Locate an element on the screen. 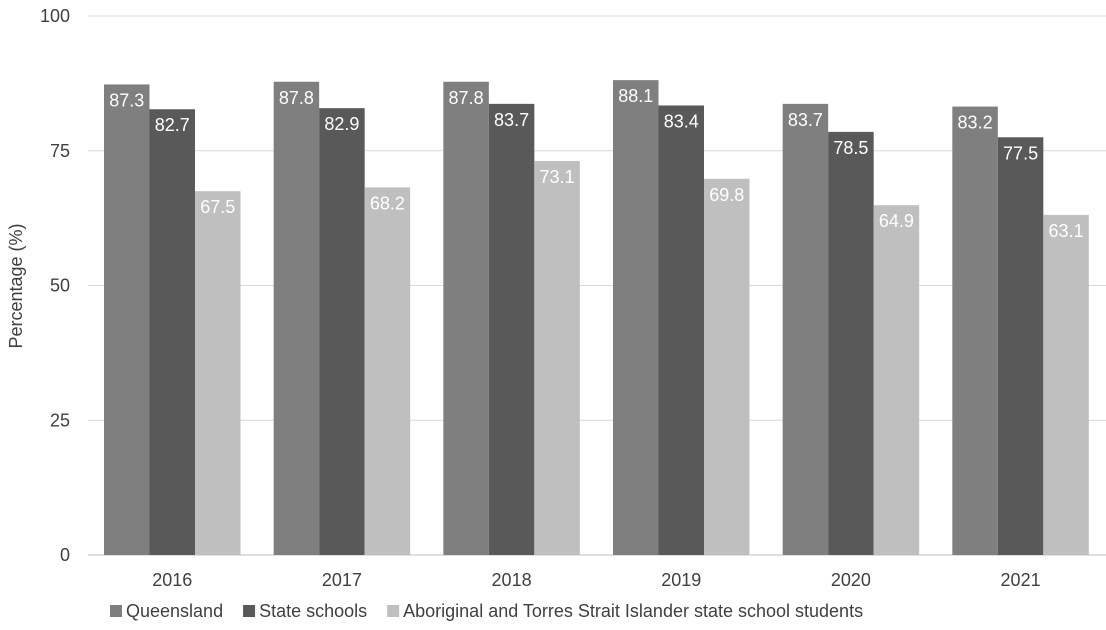 This screenshot has height=630, width=1106. y-axis-title: Percentage (%) is located at coordinates (16, 285).